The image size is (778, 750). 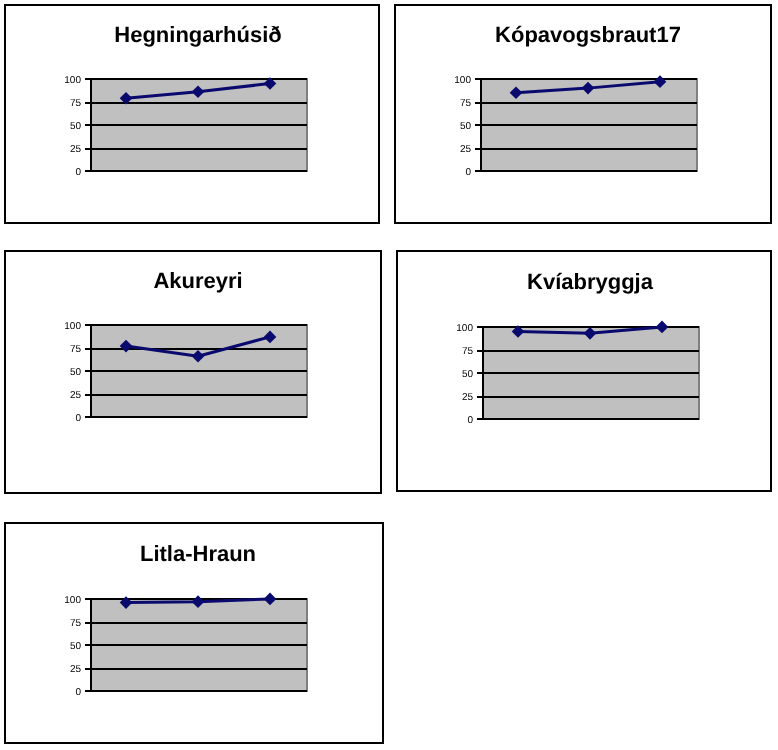 What do you see at coordinates (198, 36) in the screenshot?
I see `chart-title: Hegningarhúsið` at bounding box center [198, 36].